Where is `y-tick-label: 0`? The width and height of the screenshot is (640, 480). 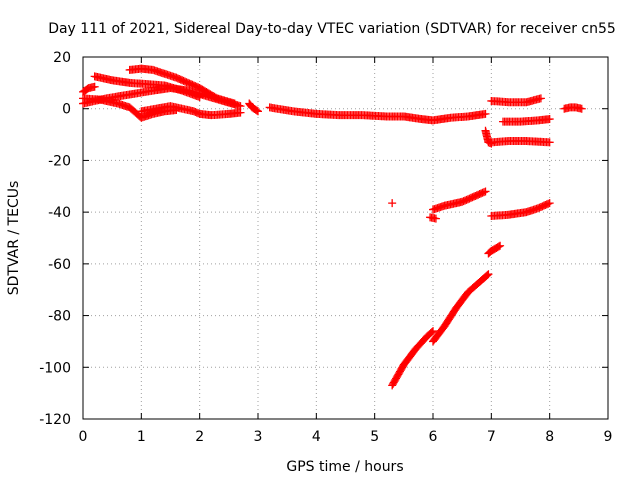
y-tick-label: 0 is located at coordinates (66, 110).